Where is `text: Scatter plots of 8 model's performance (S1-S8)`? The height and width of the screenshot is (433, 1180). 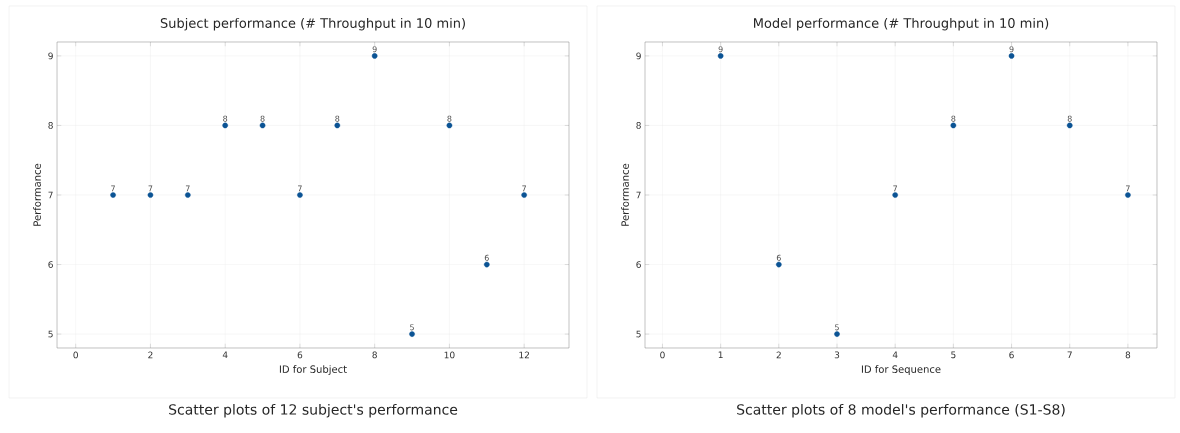 text: Scatter plots of 8 model's performance (S1-S8) is located at coordinates (901, 410).